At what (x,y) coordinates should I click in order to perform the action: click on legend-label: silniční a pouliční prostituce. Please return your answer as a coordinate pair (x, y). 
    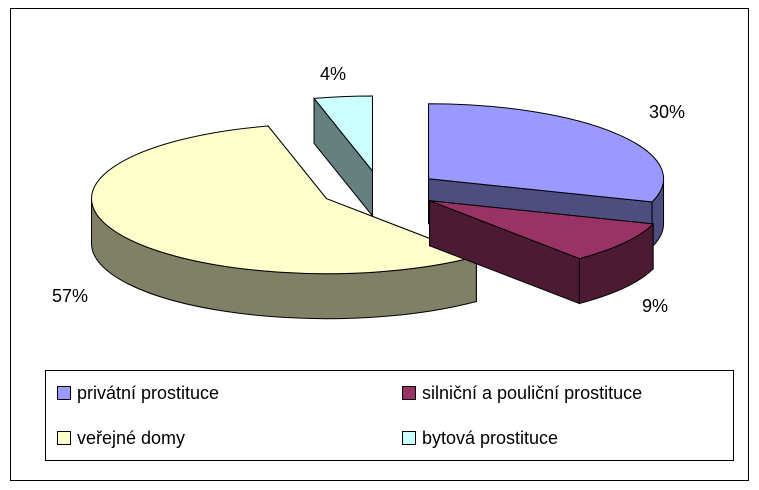
    Looking at the image, I should click on (532, 393).